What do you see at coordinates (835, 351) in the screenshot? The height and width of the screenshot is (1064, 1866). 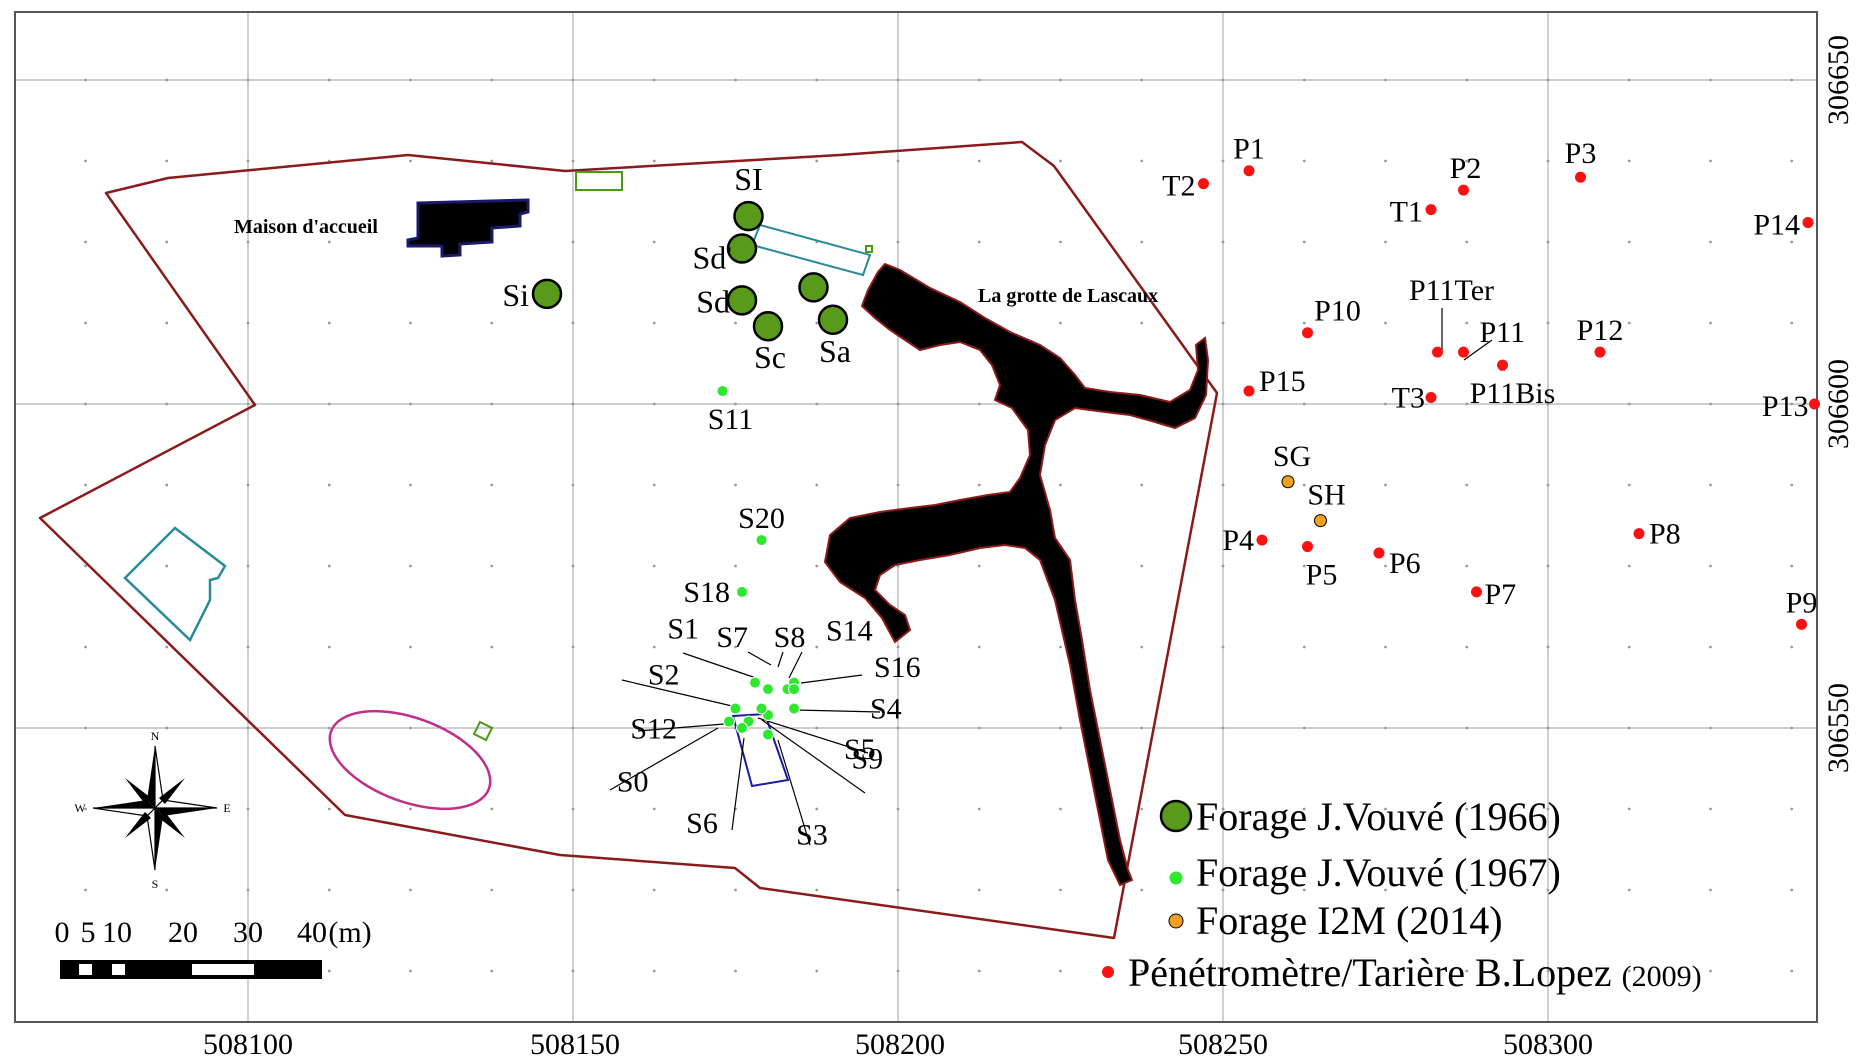 I see `borehole-1966-label: Sa` at bounding box center [835, 351].